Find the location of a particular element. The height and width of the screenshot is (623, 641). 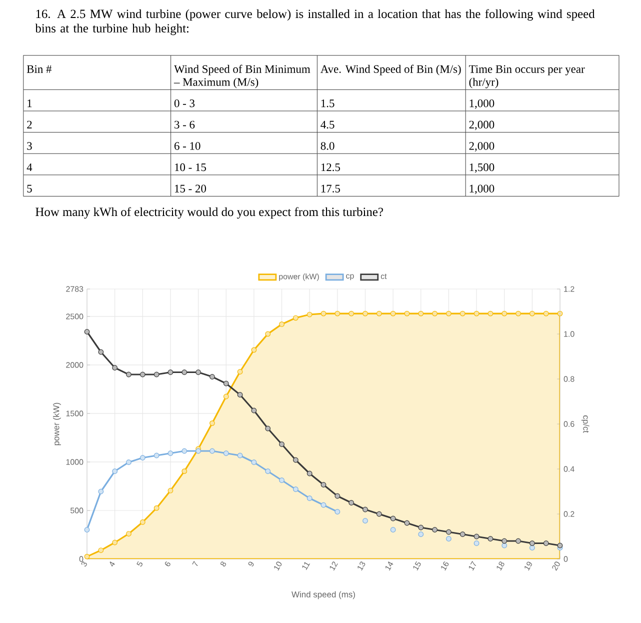

text: Bin # is located at coordinates (39, 69).